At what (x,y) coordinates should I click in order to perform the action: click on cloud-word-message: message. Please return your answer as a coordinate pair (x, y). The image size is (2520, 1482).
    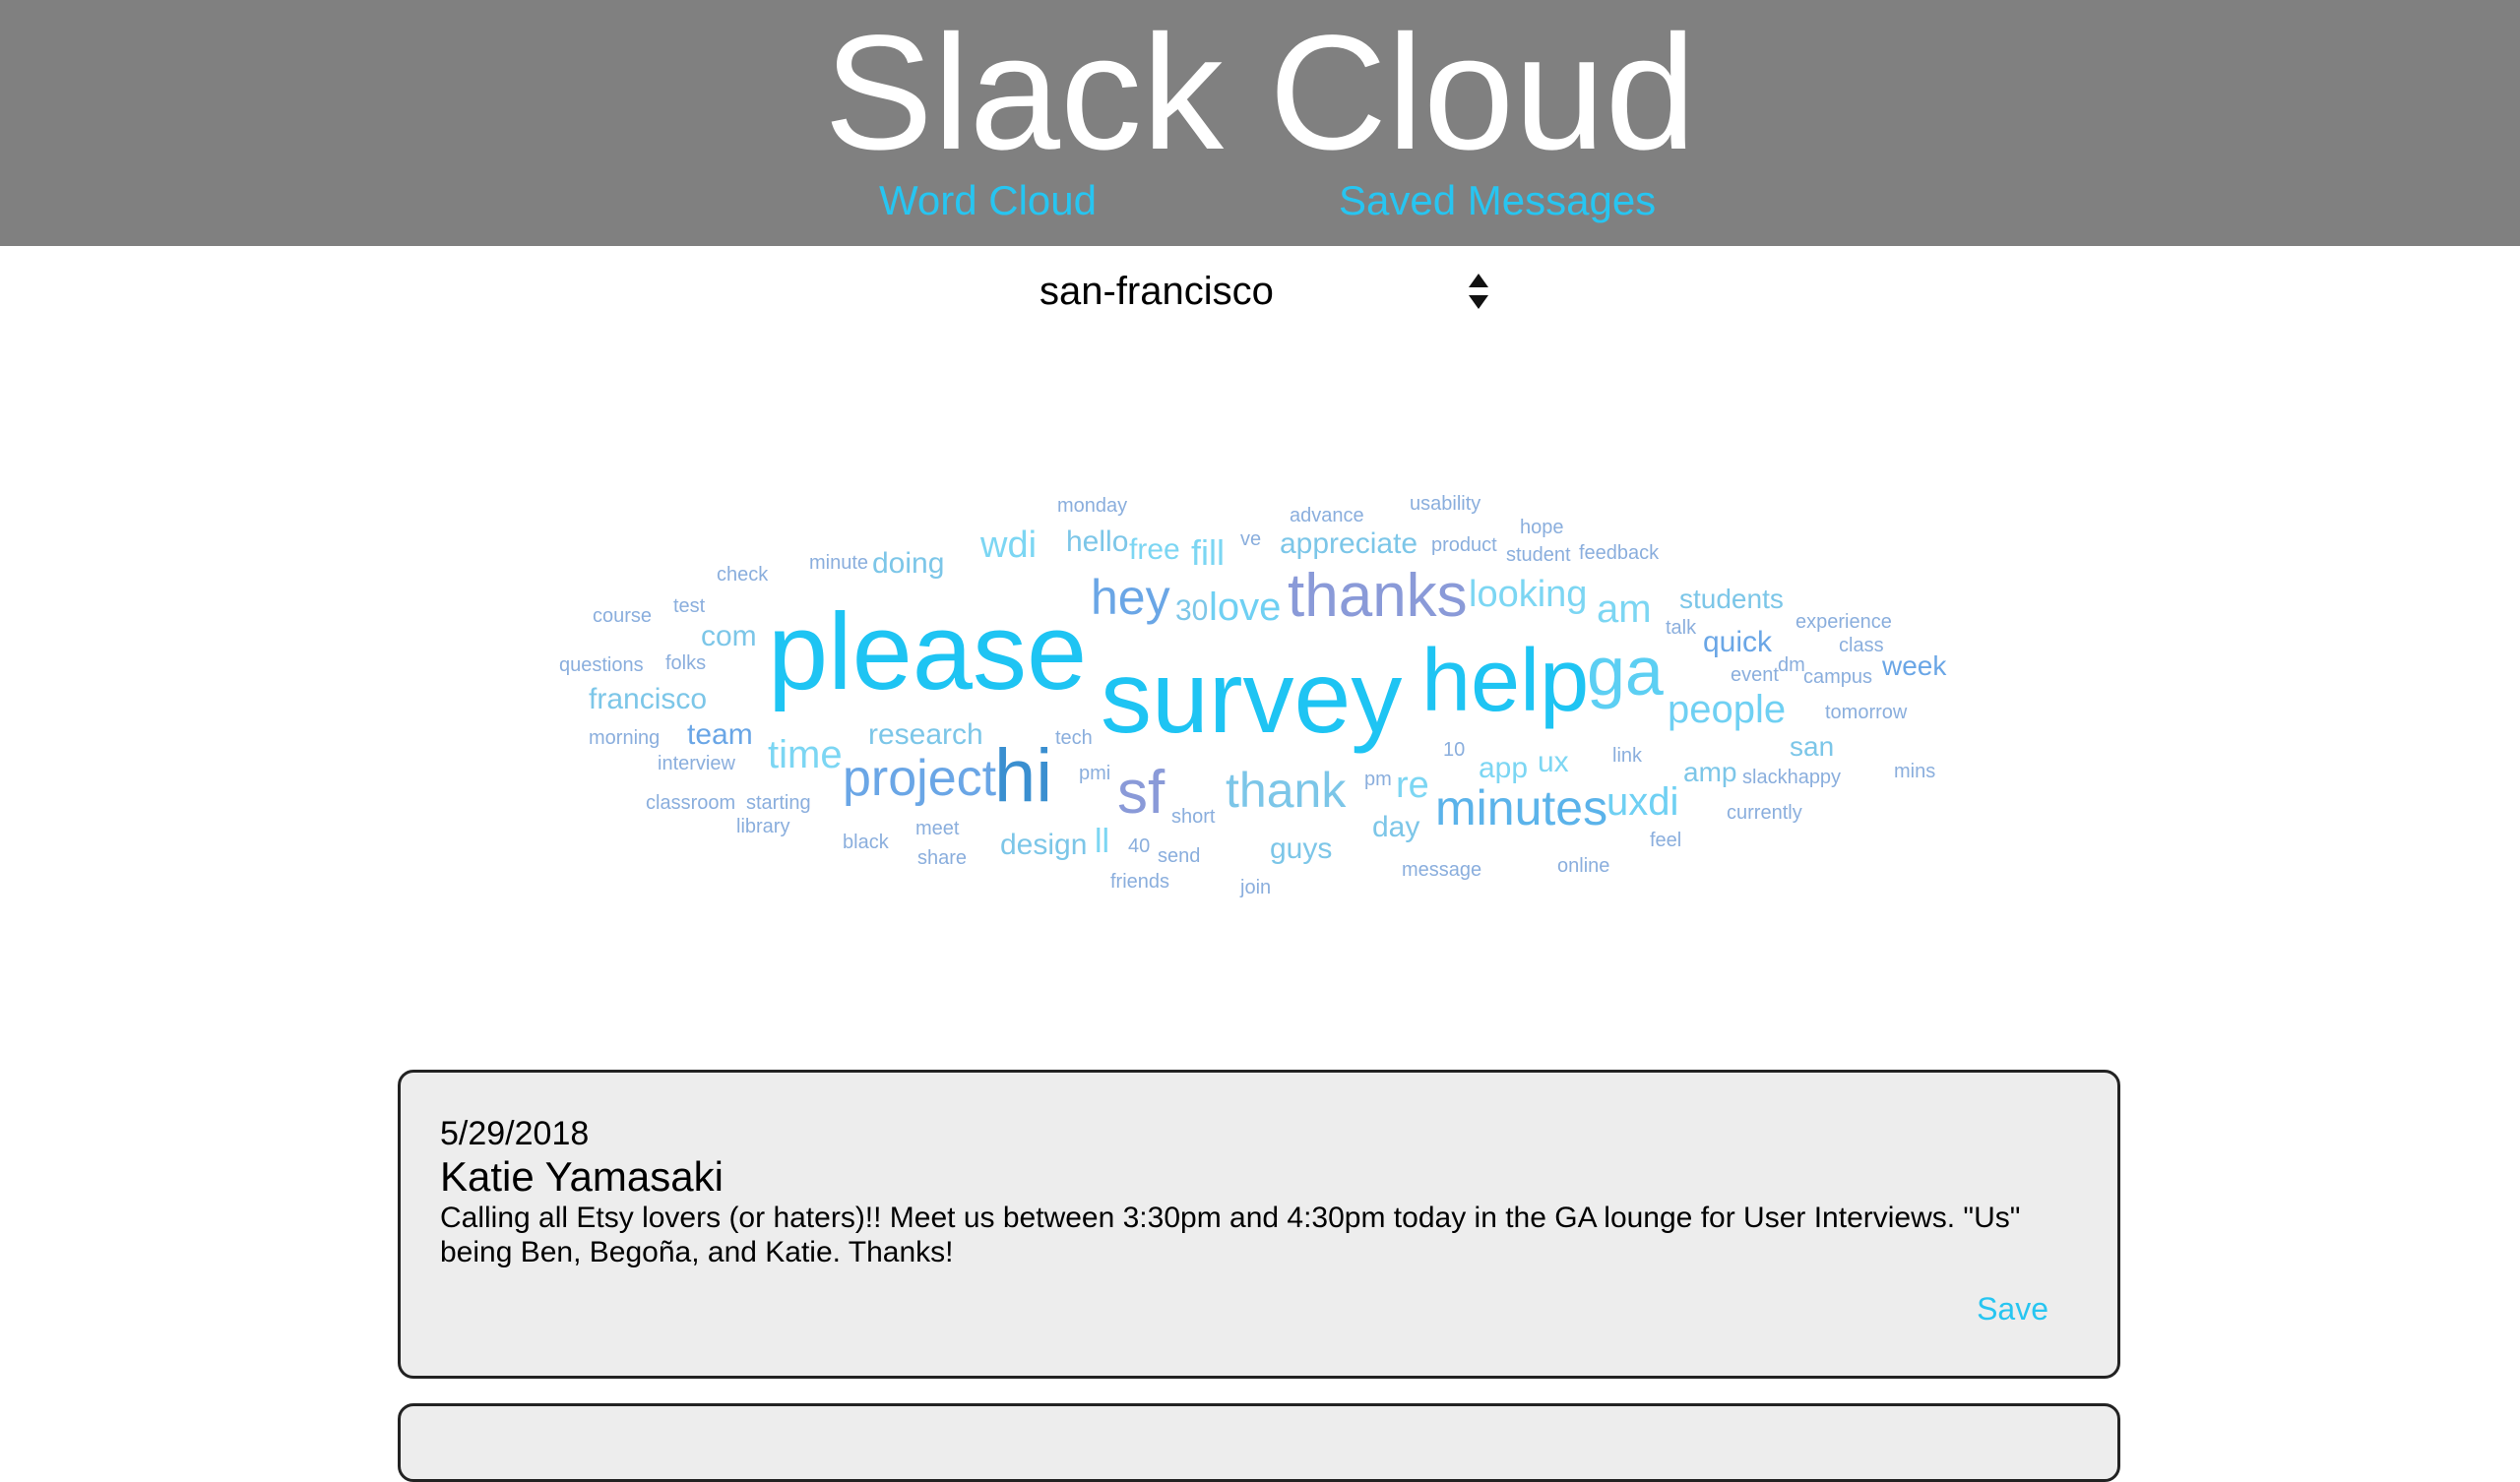
    Looking at the image, I should click on (1441, 870).